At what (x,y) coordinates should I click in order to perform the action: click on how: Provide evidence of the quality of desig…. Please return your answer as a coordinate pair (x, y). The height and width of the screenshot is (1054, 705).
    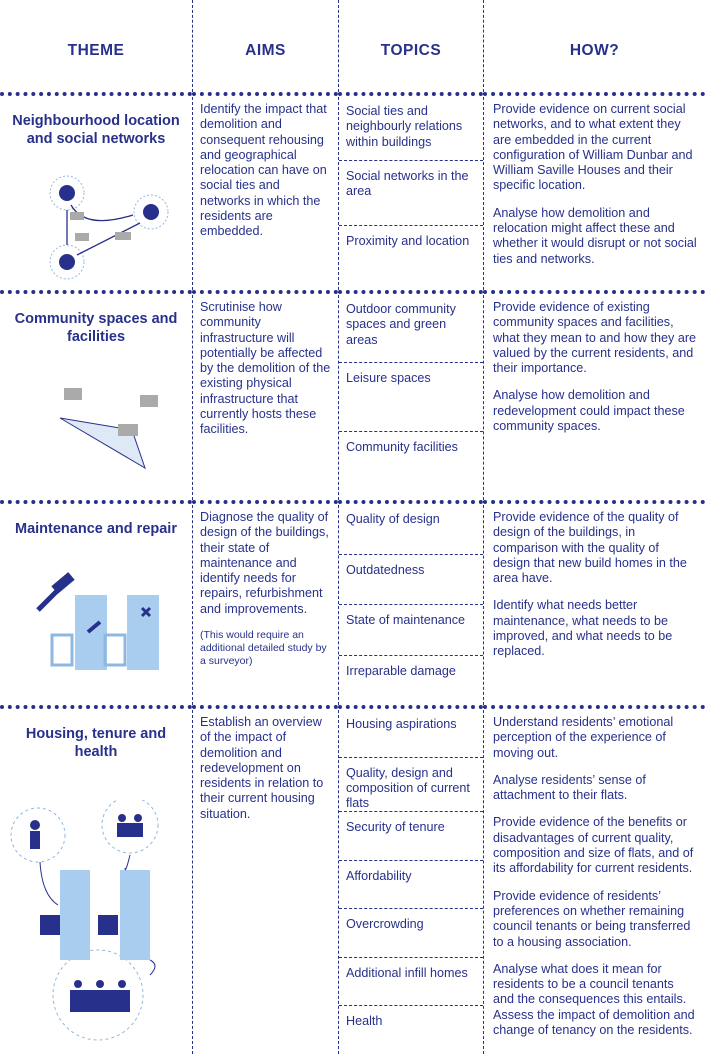
    Looking at the image, I should click on (594, 602).